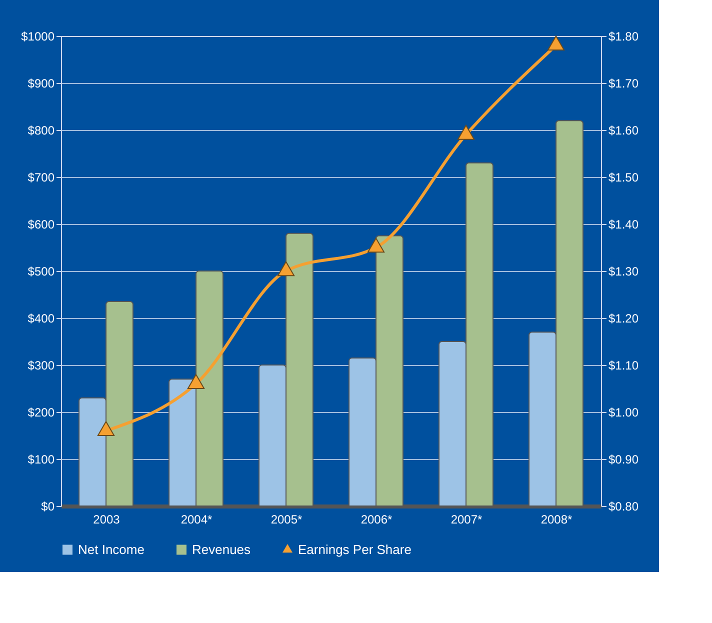  Describe the element at coordinates (623, 413) in the screenshot. I see `y2-tick-label: $1.00` at that location.